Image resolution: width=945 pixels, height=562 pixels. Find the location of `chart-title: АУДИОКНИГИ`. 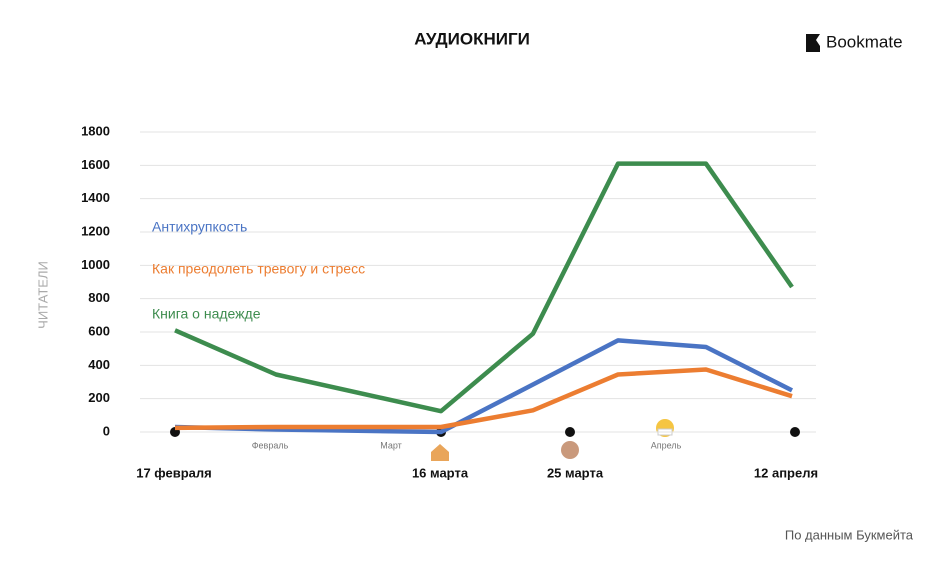

chart-title: АУДИОКНИГИ is located at coordinates (472, 38).